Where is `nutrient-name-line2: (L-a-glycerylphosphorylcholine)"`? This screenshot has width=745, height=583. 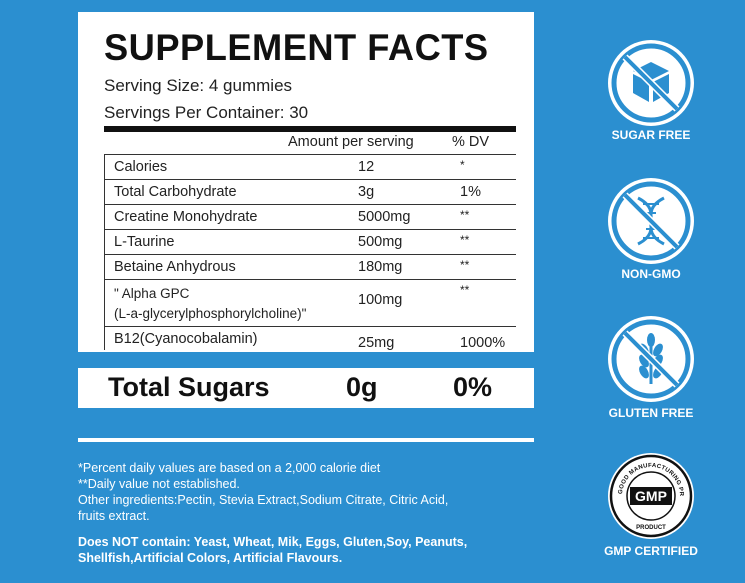 nutrient-name-line2: (L-a-glycerylphosphorylcholine)" is located at coordinates (210, 313).